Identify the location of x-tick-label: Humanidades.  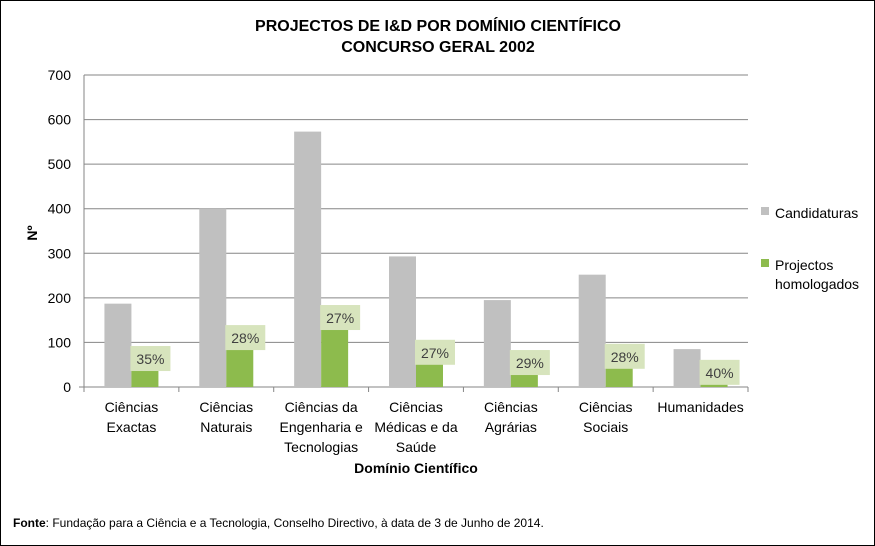
(700, 407).